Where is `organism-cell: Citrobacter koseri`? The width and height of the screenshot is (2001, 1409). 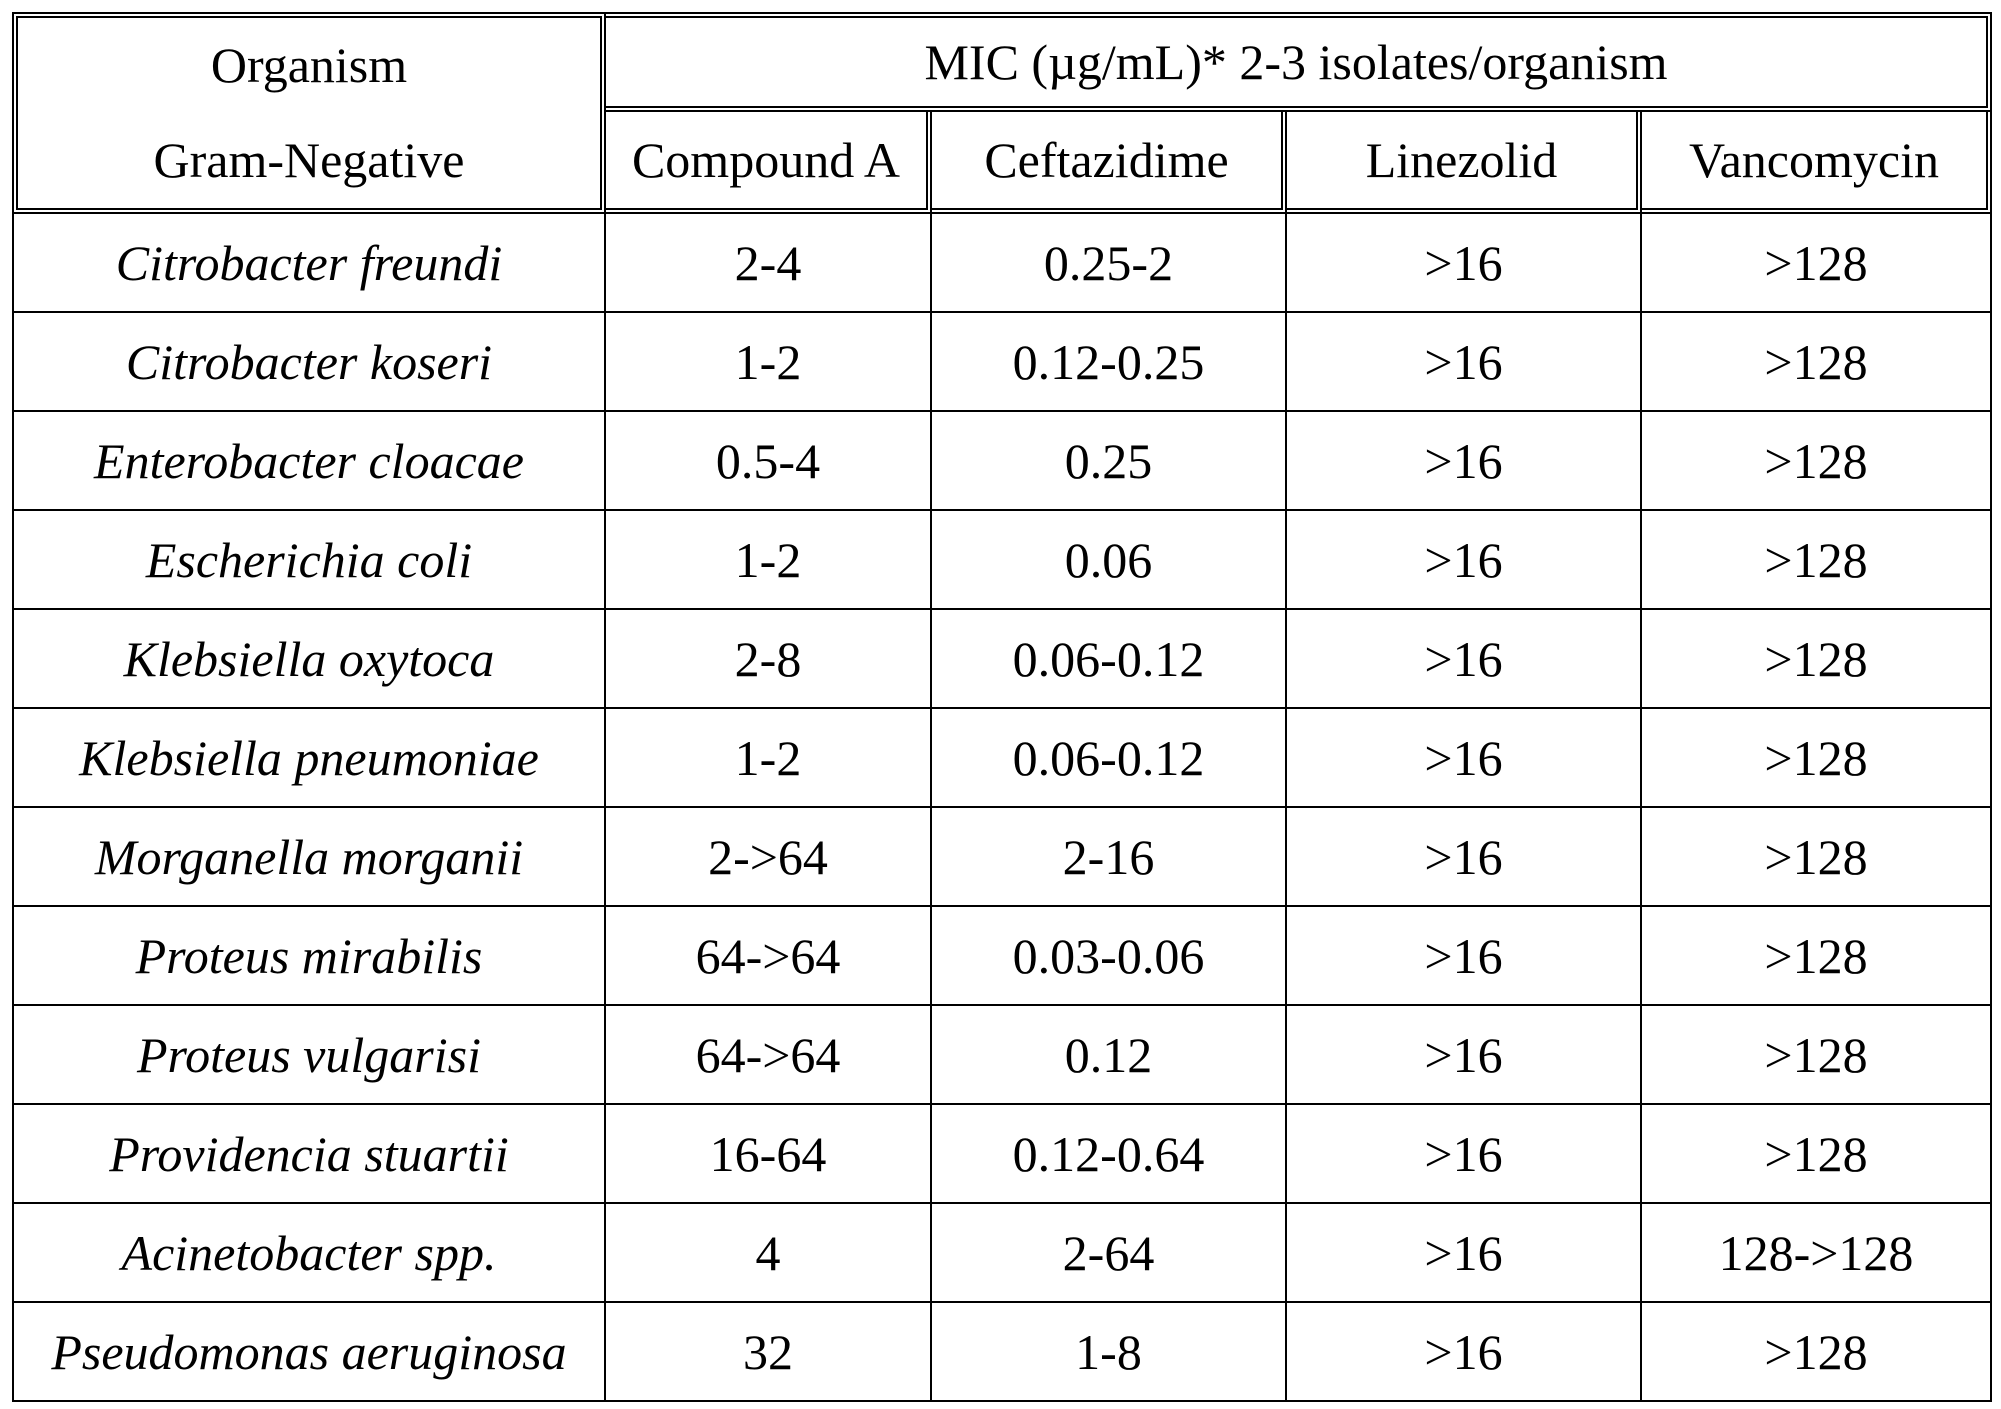 organism-cell: Citrobacter koseri is located at coordinates (309, 362).